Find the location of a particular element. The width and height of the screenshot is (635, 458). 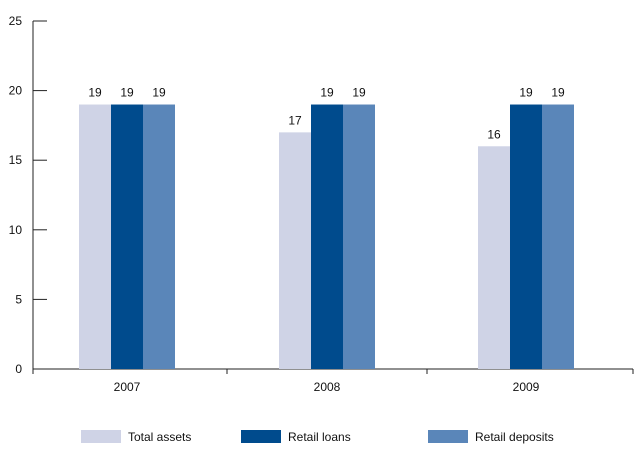

legend: Total assets Retail loans Retail deposits is located at coordinates (317, 437).